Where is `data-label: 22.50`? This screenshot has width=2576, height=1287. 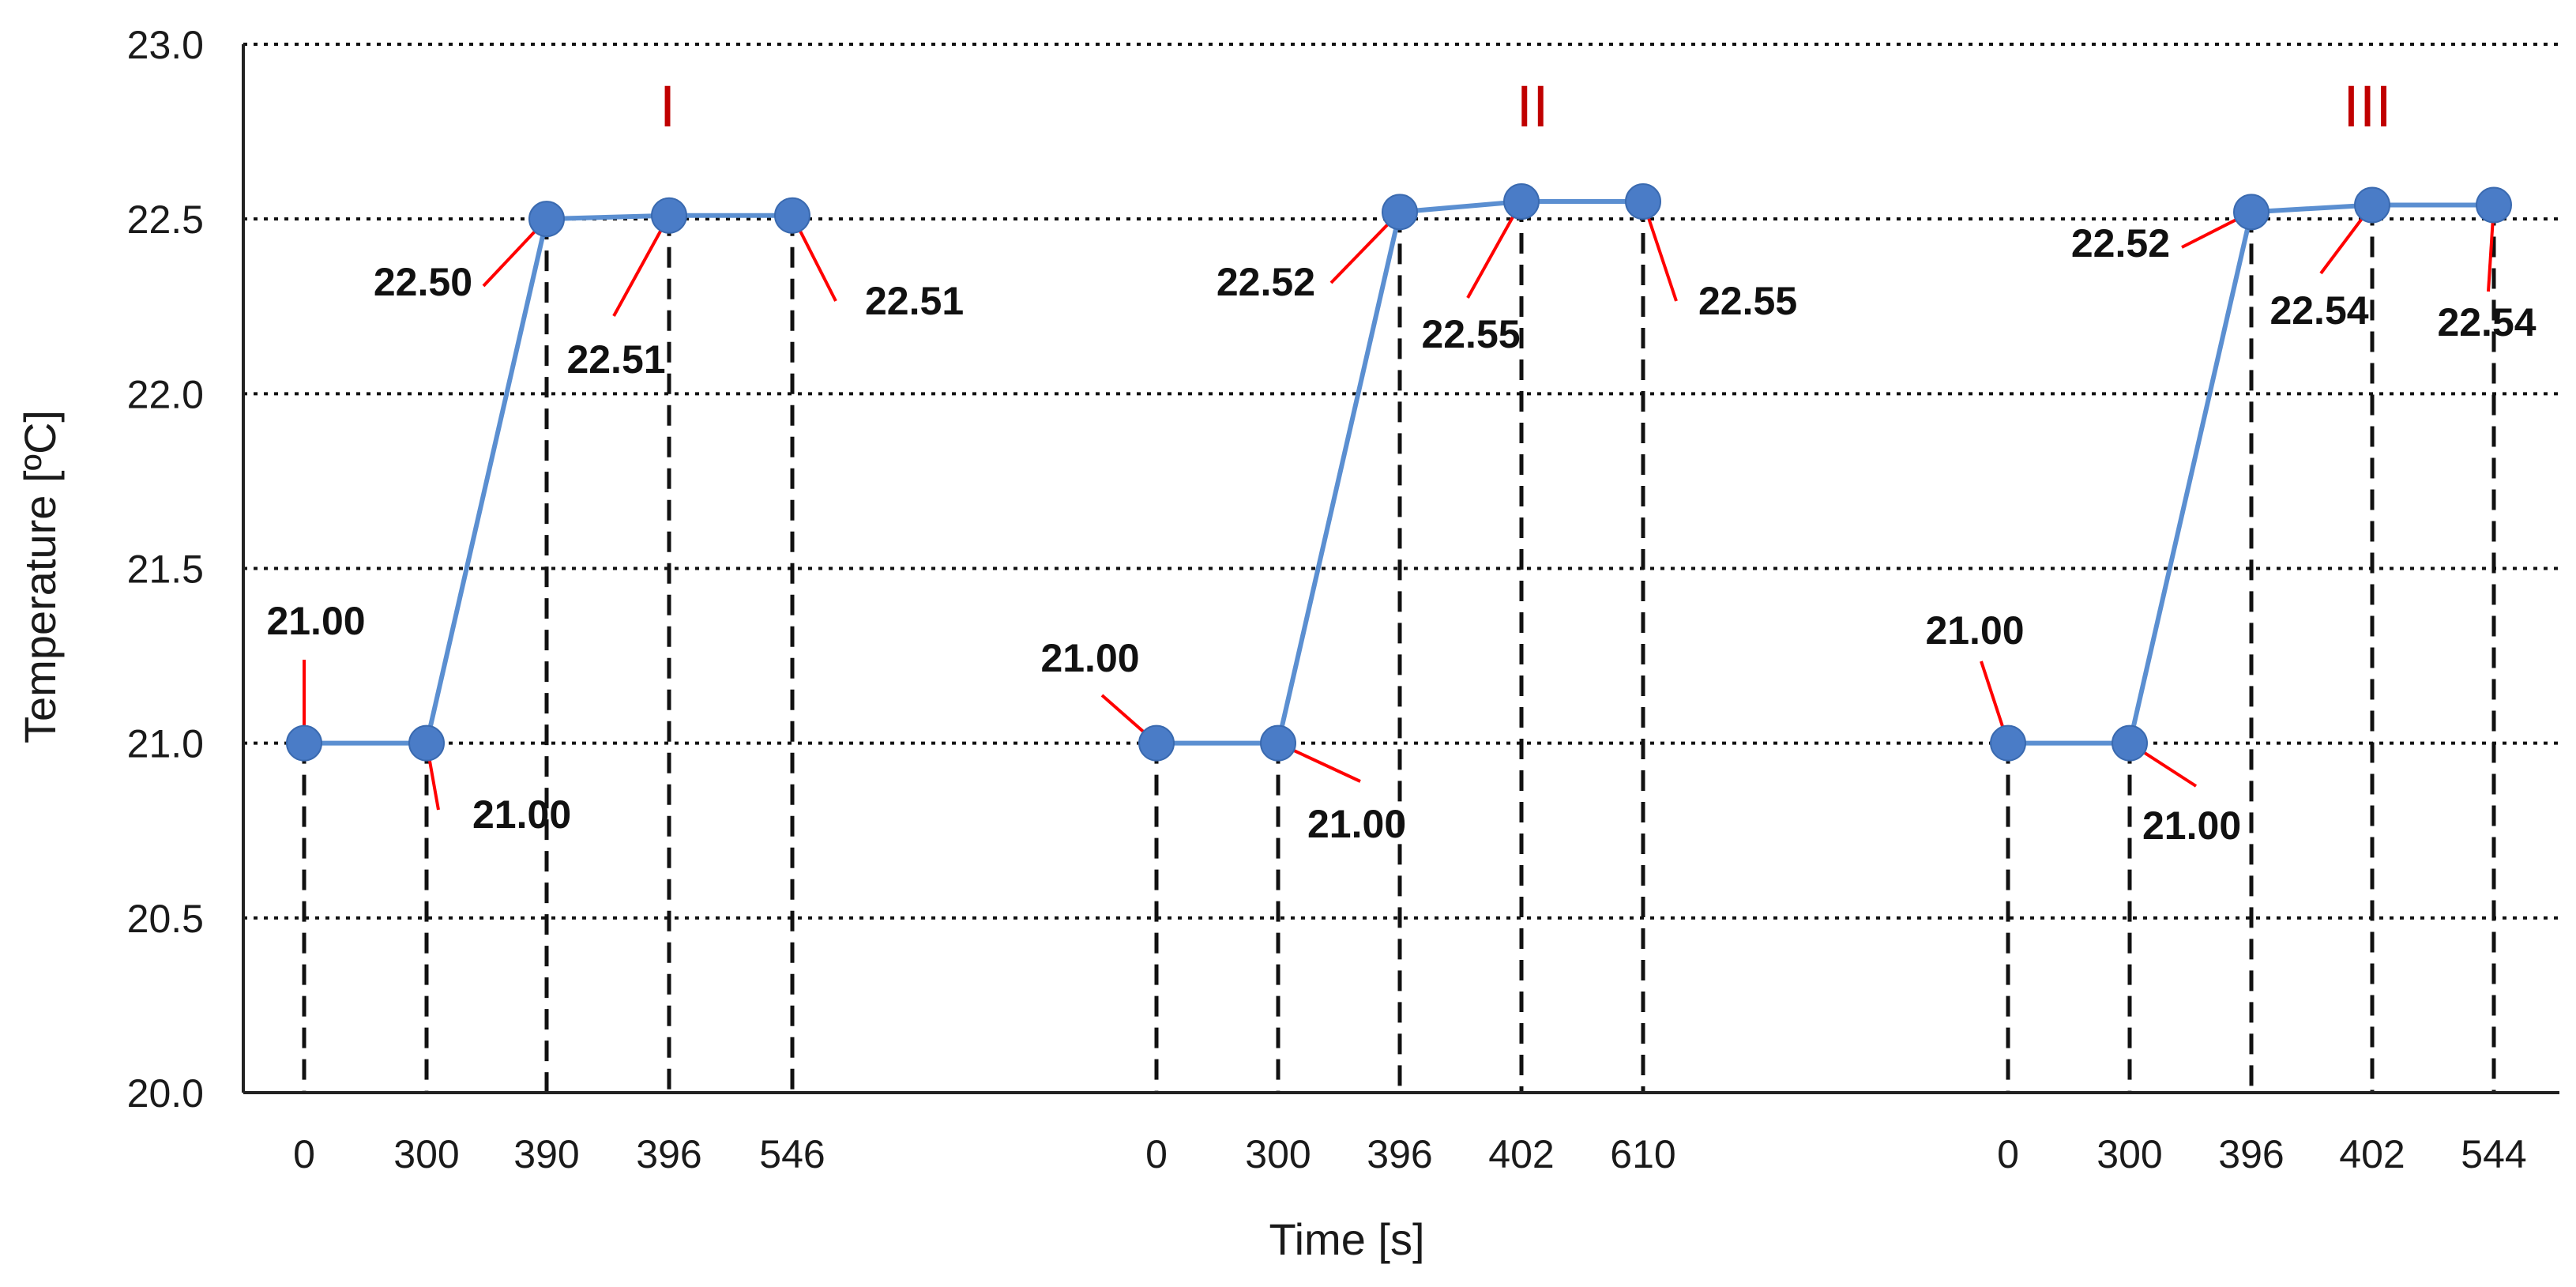 data-label: 22.50 is located at coordinates (423, 282).